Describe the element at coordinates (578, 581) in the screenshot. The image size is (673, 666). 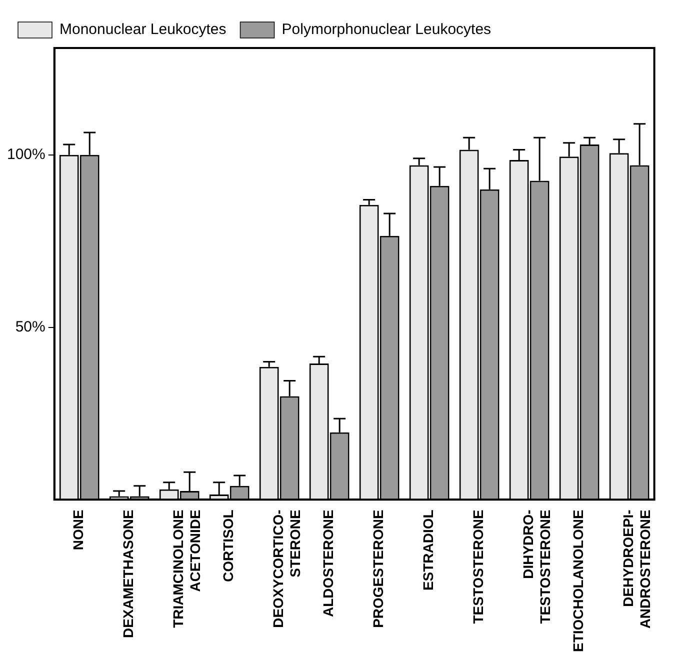
I see `x-tick-label: ETIOCHOLANOLONE` at that location.